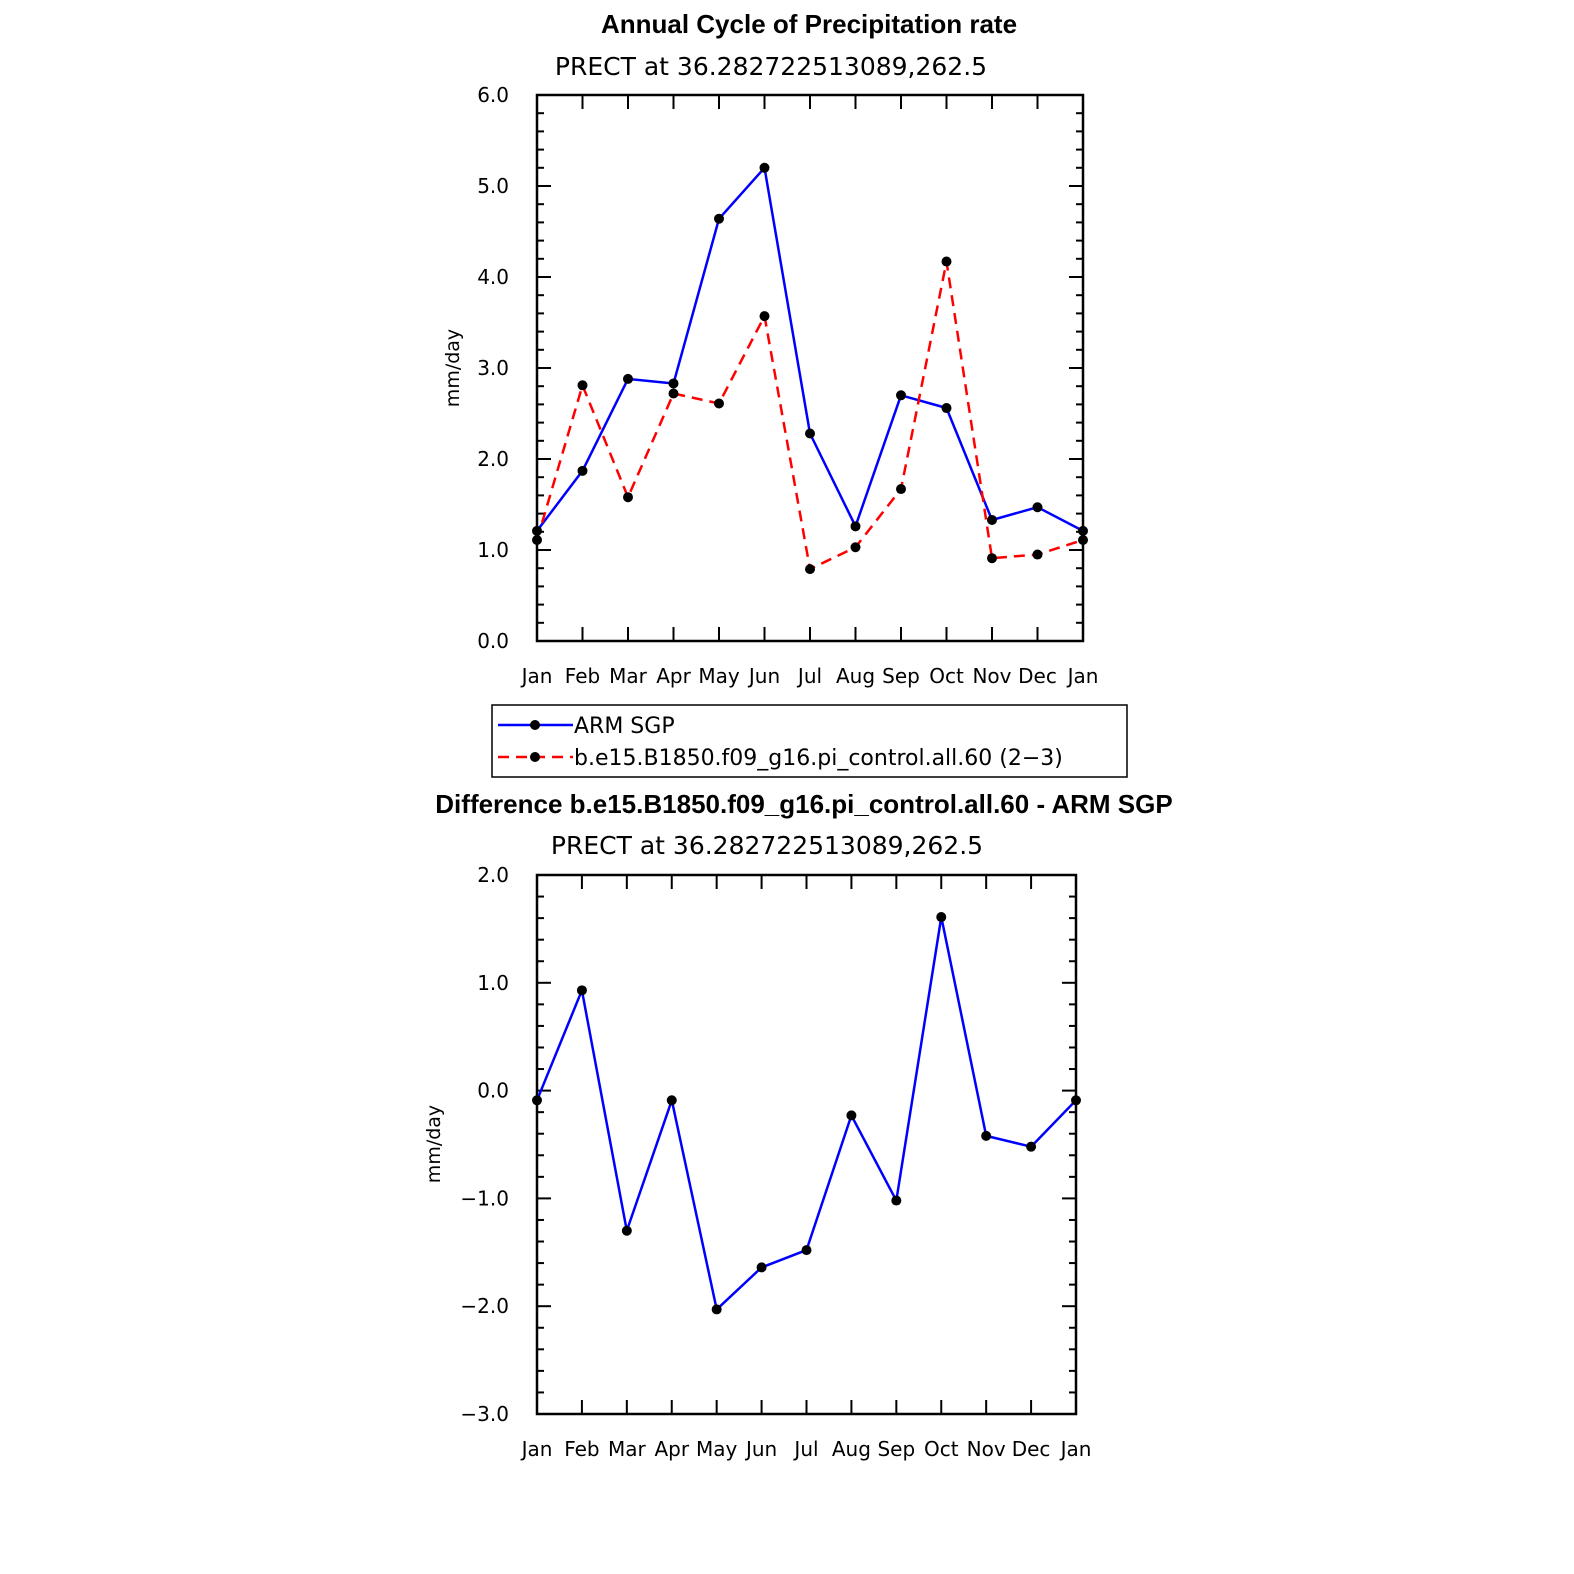  I want to click on chart1-y-tick-label: 1.0, so click(493, 550).